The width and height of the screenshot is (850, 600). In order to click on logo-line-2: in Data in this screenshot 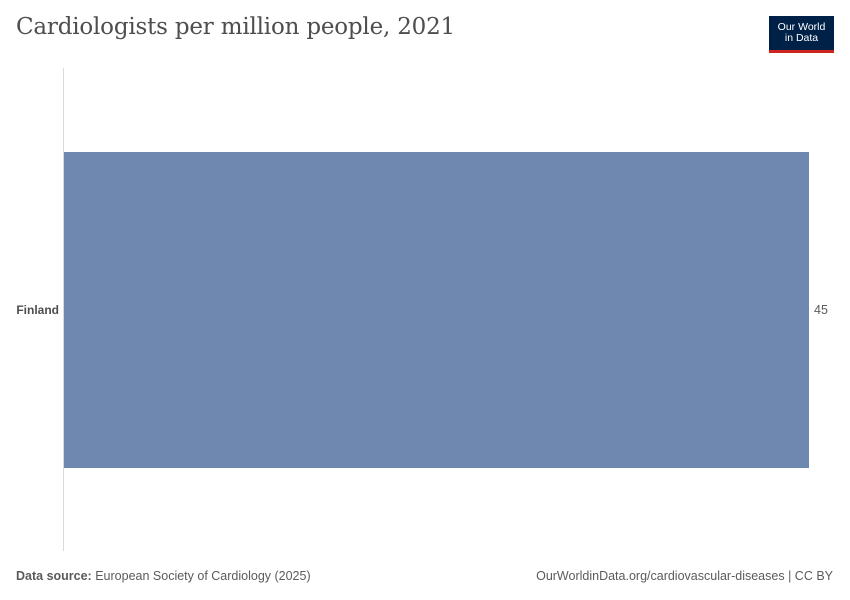, I will do `click(801, 38)`.